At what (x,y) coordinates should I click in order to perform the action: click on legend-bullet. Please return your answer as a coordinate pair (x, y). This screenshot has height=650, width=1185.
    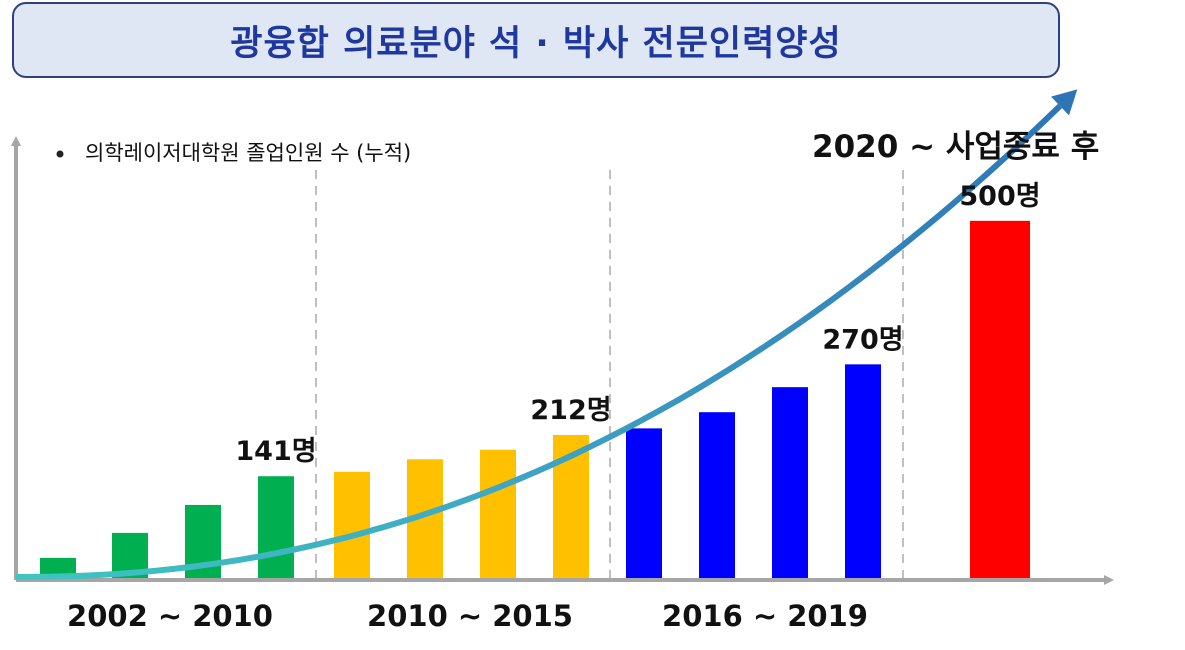
    Looking at the image, I should click on (60, 154).